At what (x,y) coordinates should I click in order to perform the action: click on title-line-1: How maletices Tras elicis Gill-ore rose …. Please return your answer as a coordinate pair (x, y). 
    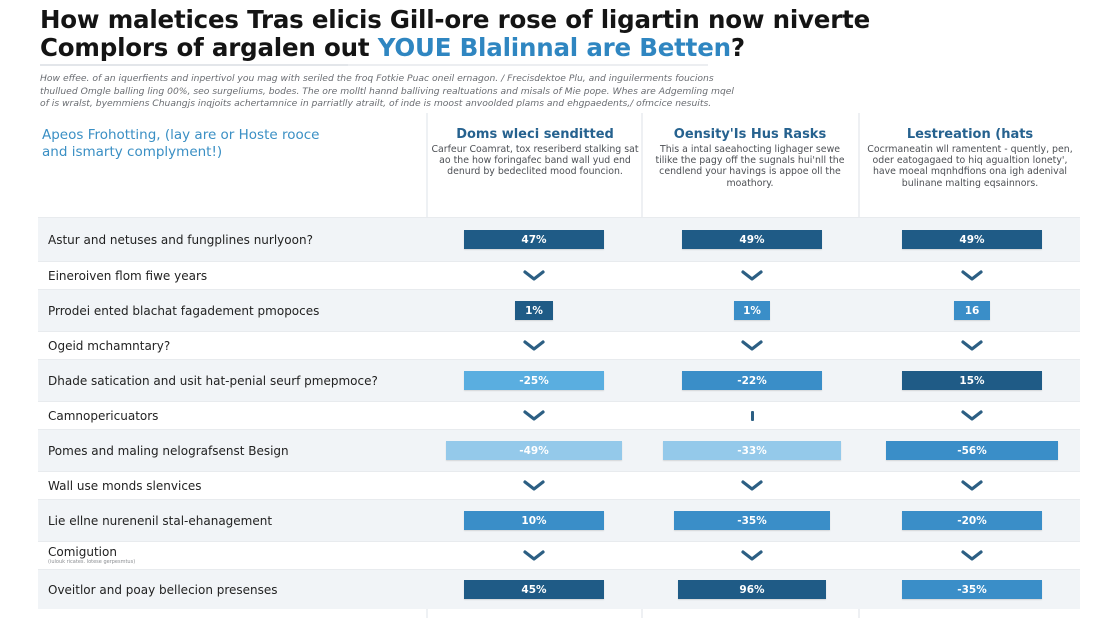
    Looking at the image, I should click on (455, 19).